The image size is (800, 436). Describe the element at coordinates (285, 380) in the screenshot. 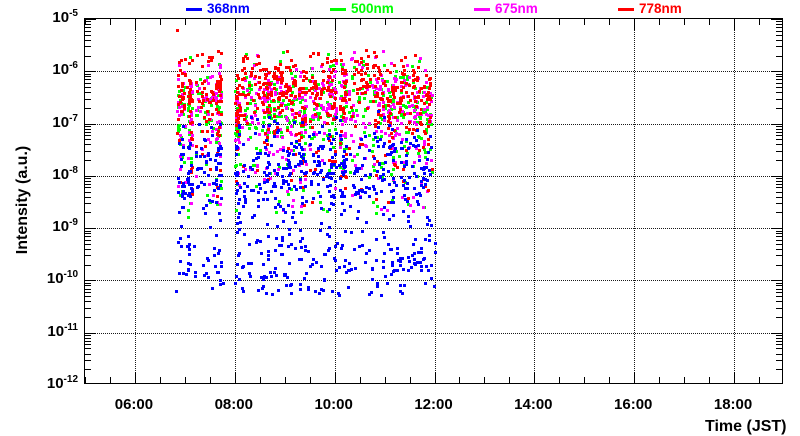

I see `x-minor-tick` at that location.